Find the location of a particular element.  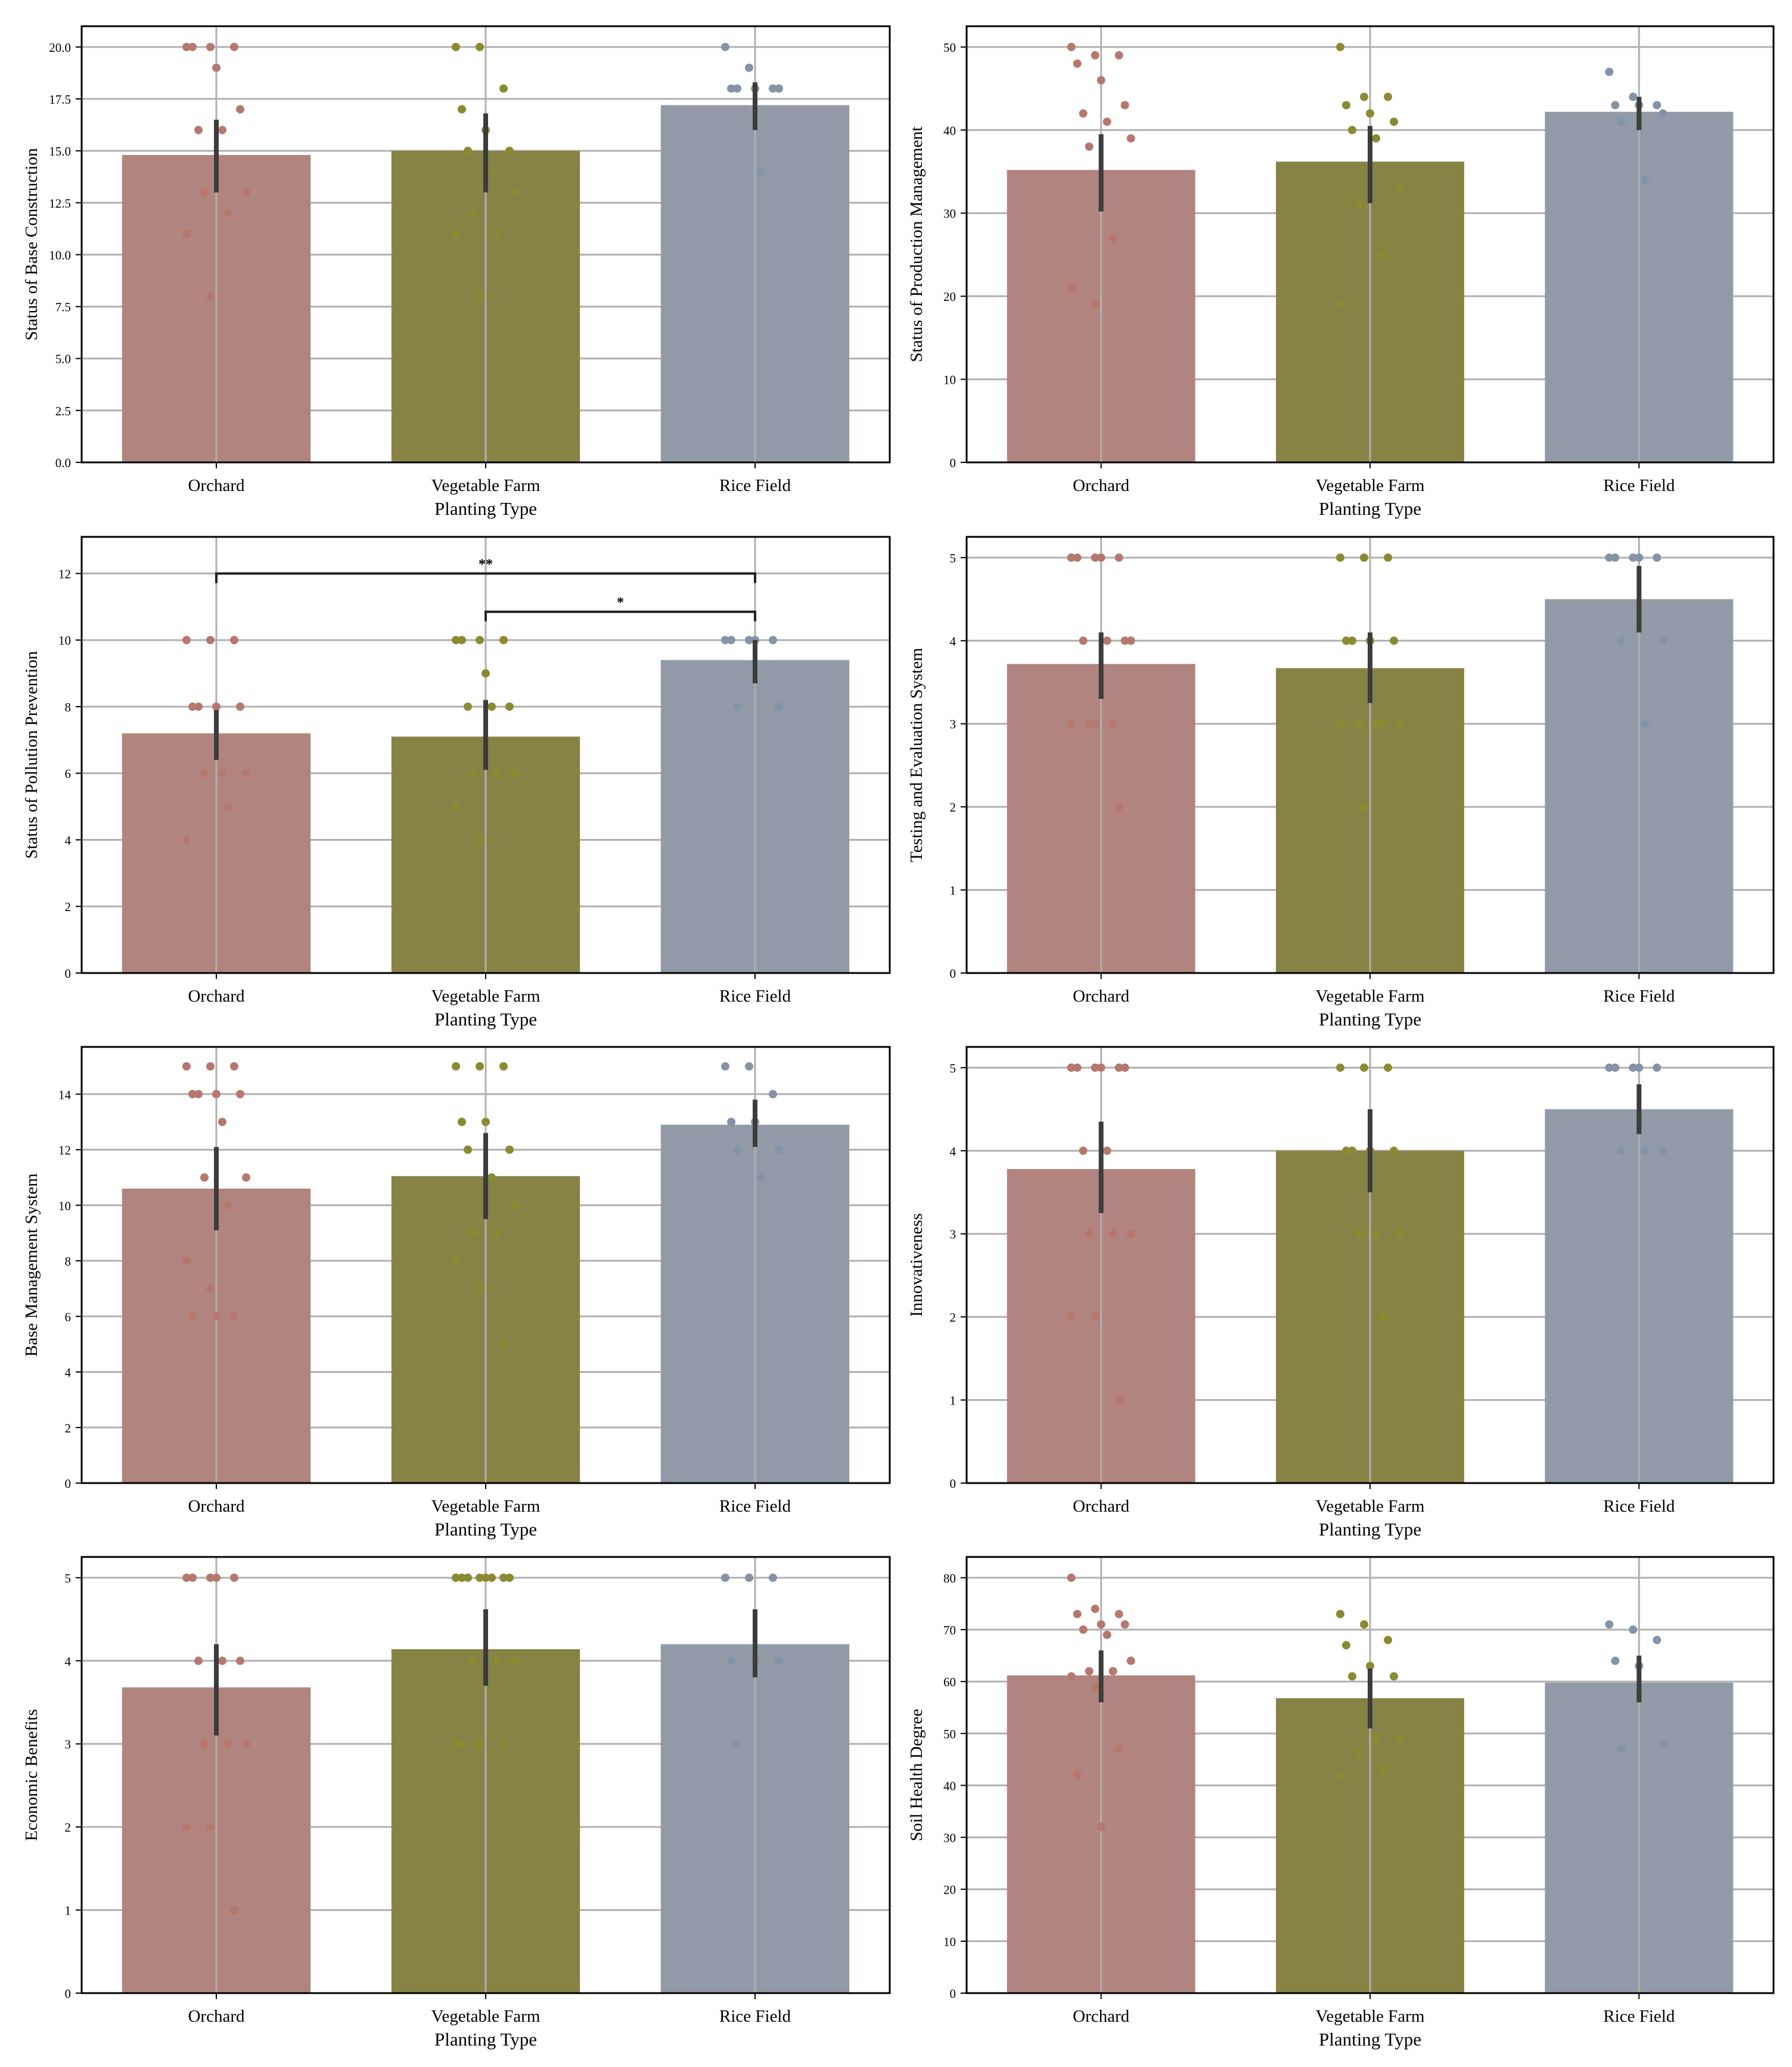

y-tick-label: 10.0 is located at coordinates (60, 255).